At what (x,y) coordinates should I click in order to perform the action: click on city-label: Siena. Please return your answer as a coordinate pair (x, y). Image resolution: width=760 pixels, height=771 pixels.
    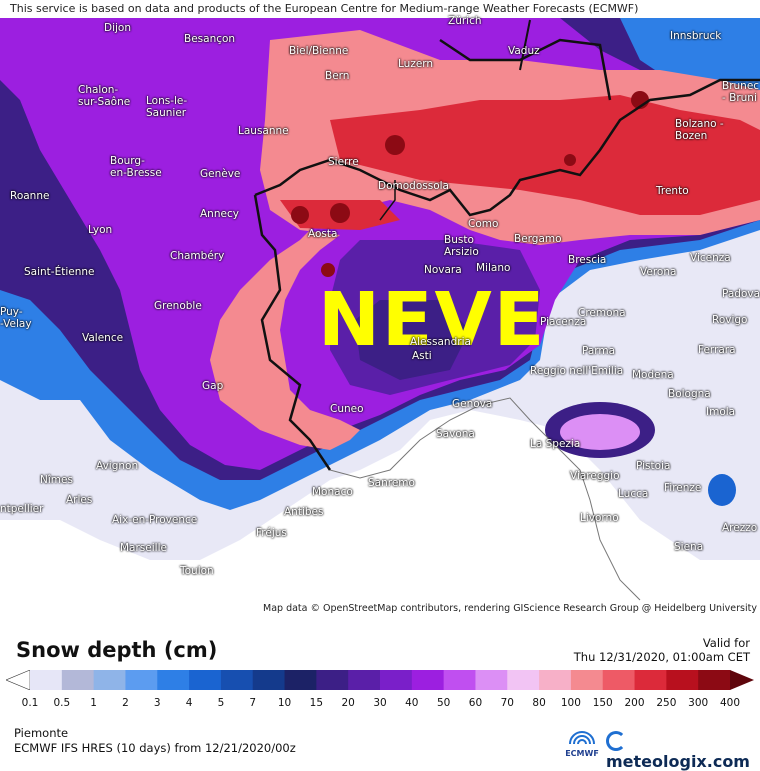
    Looking at the image, I should click on (689, 547).